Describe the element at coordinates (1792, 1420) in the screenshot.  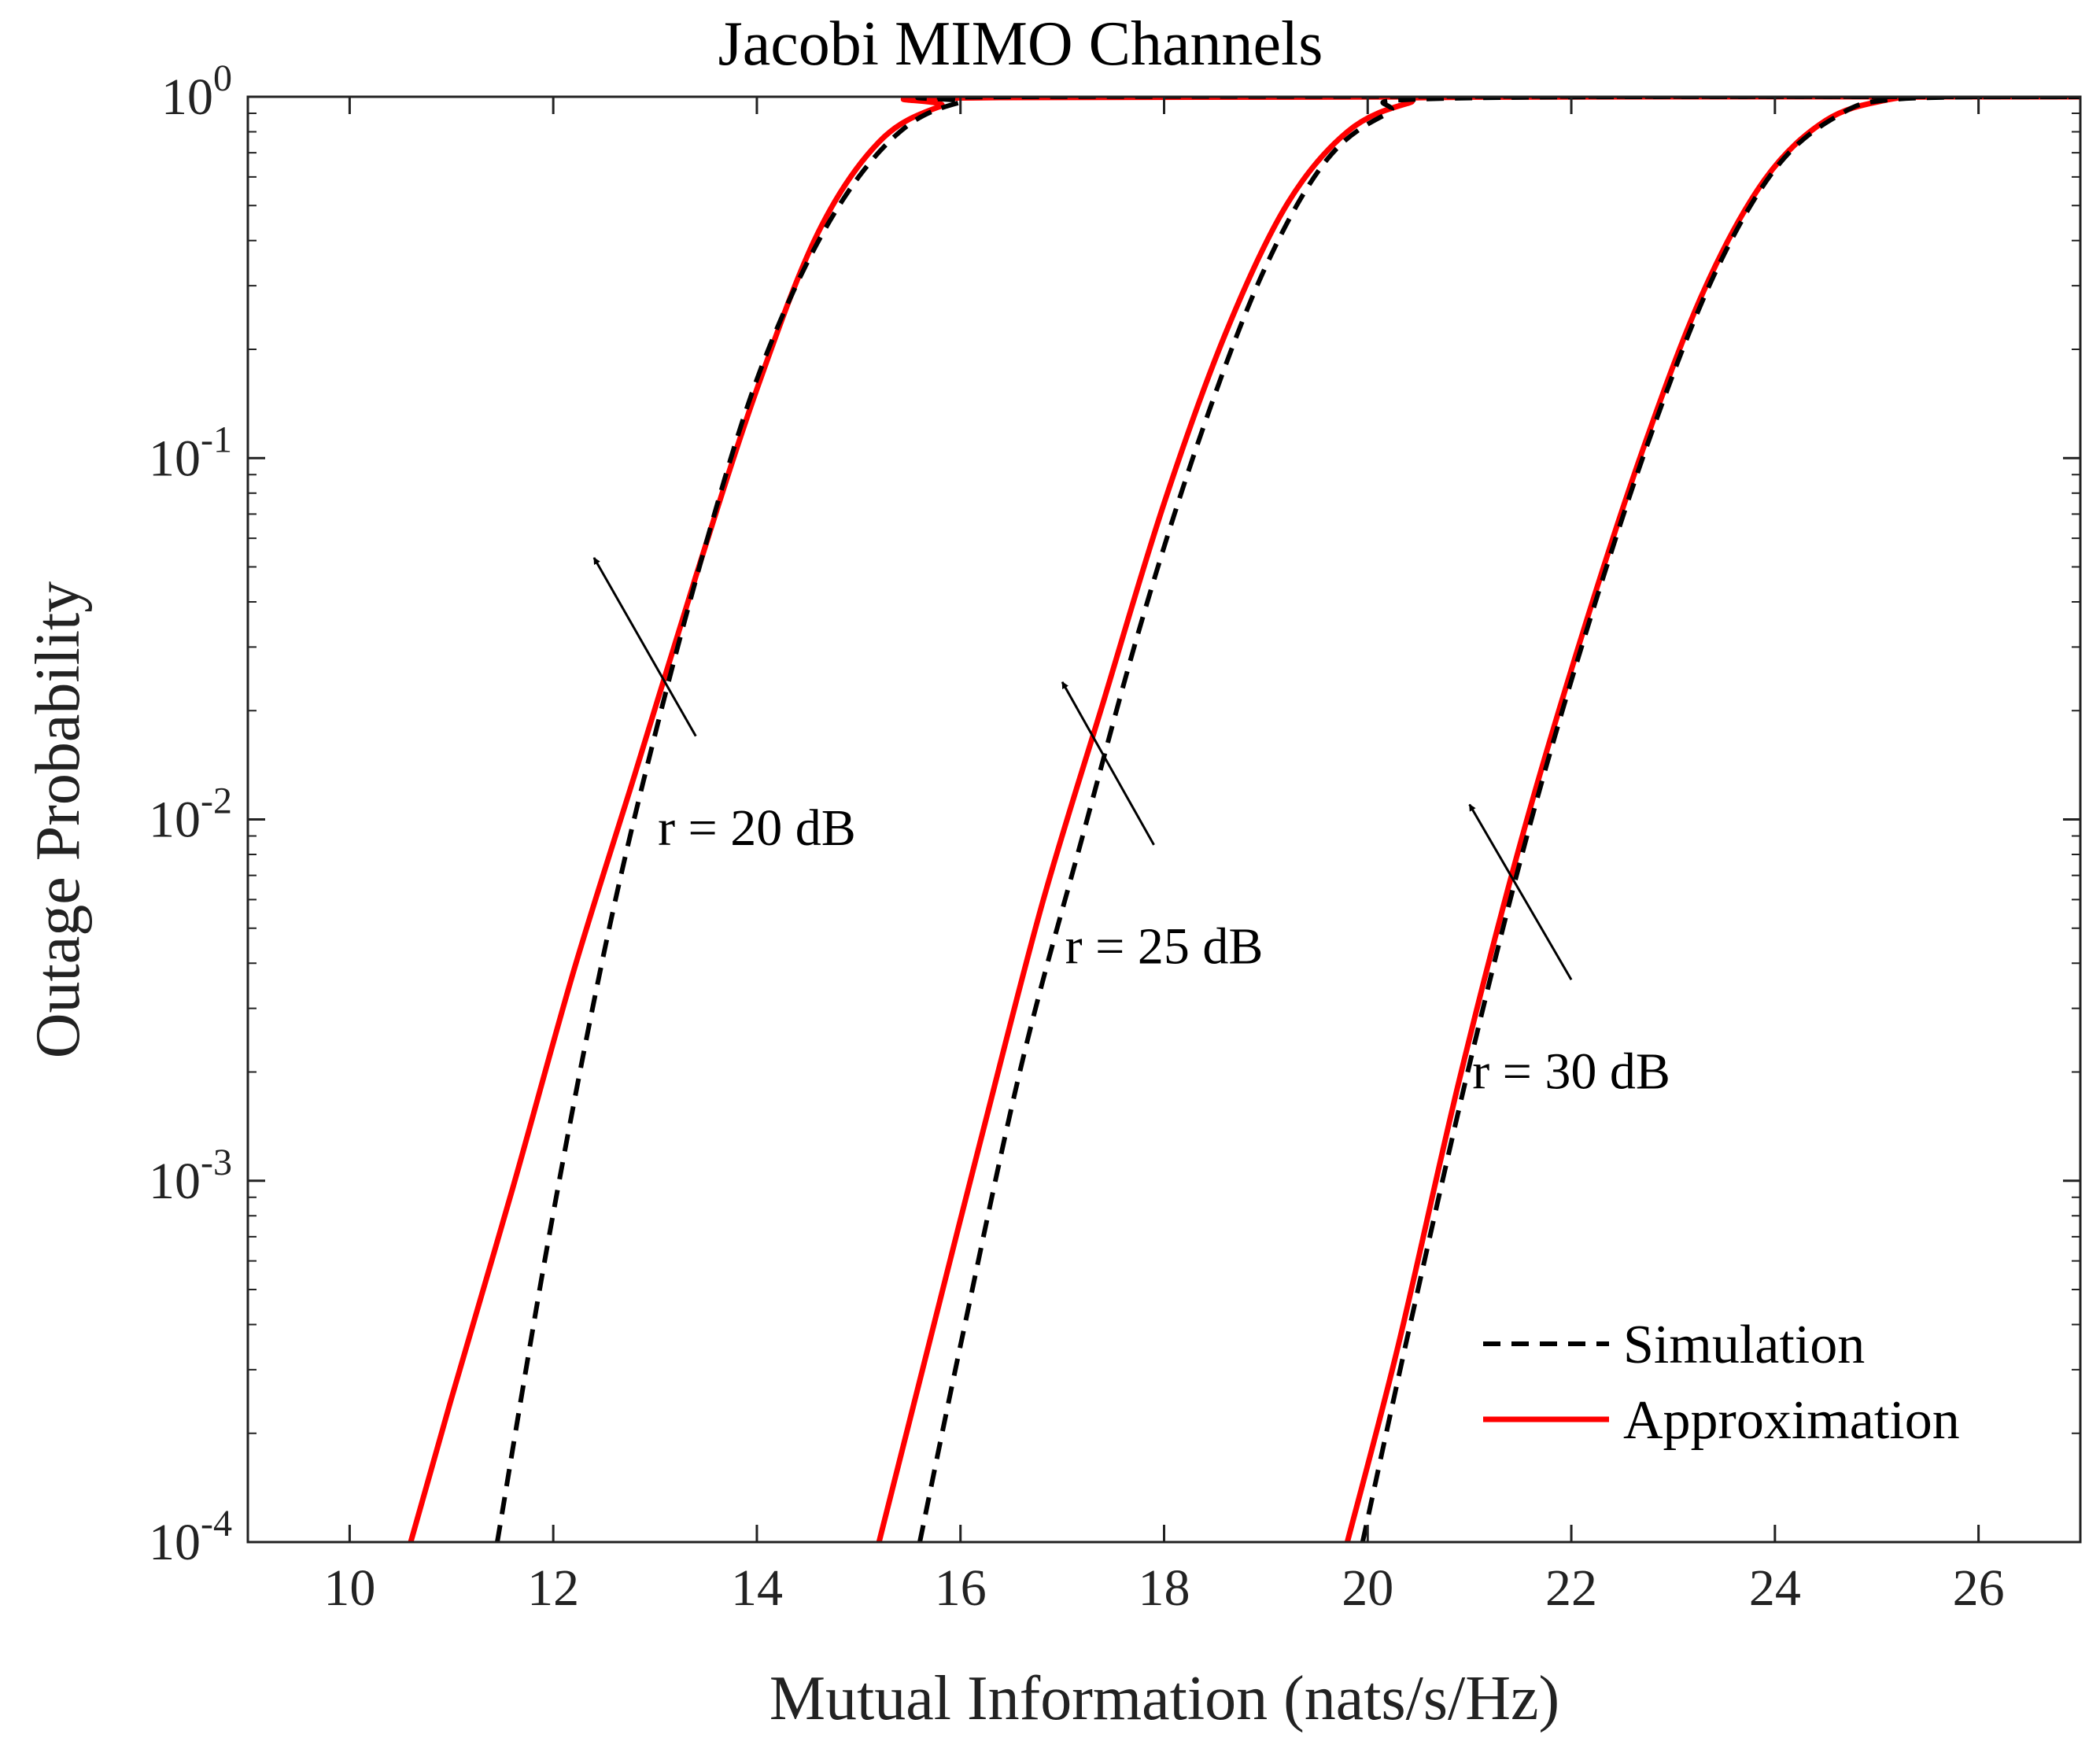
I see `legend-label-approximation: Approximation` at that location.